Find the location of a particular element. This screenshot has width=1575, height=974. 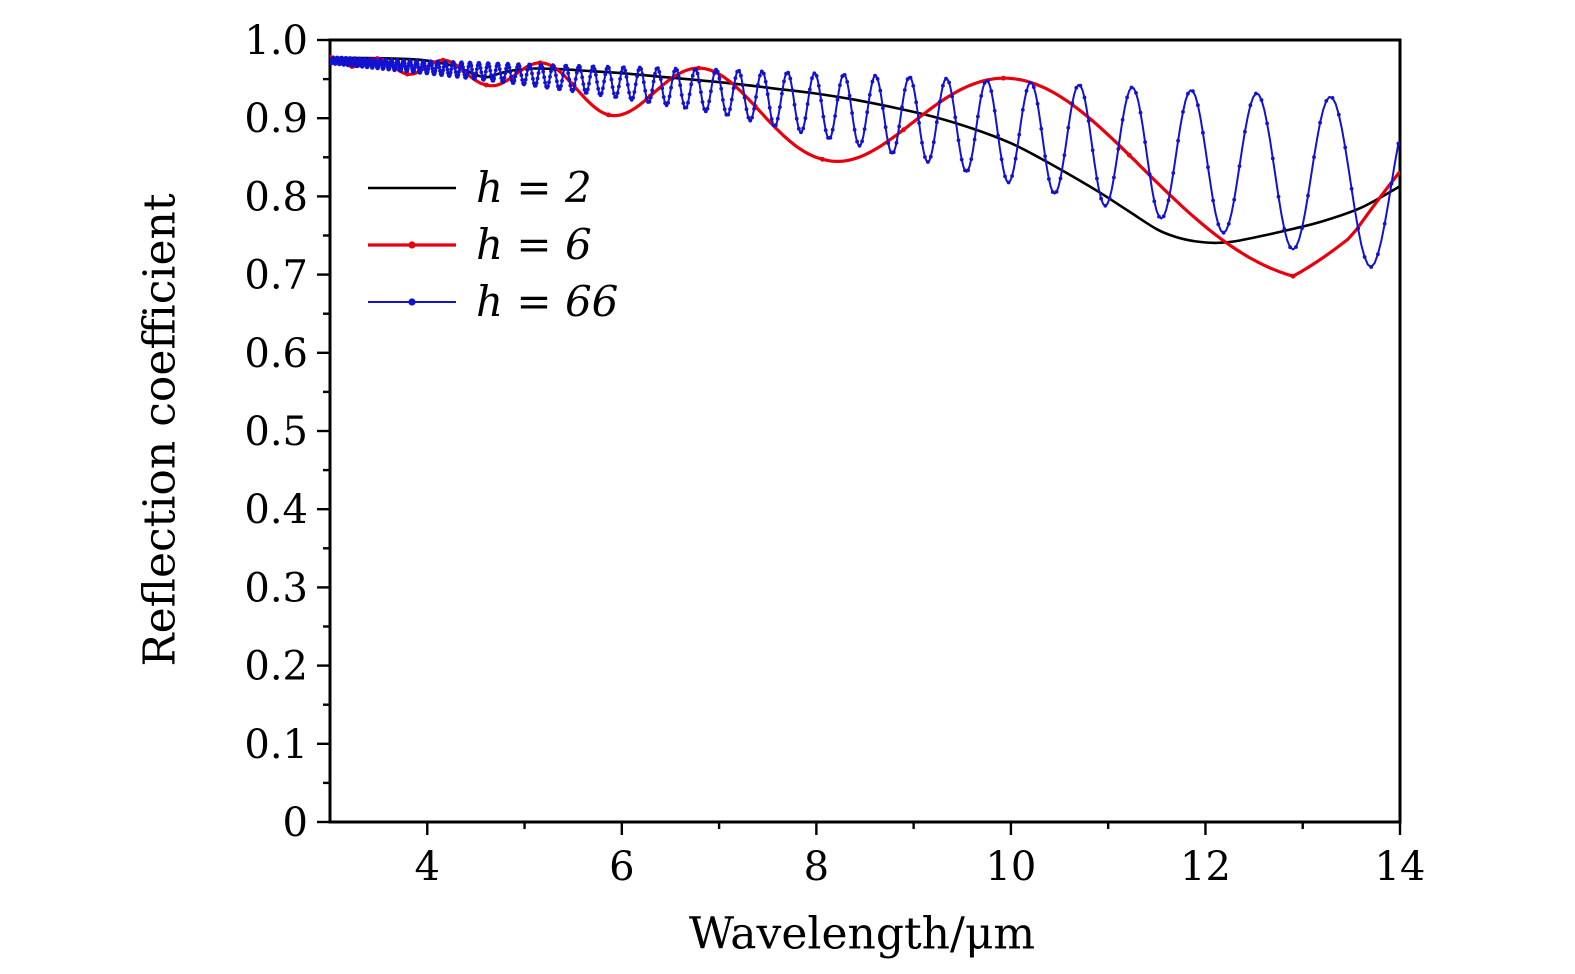

legend-item: h = 66 is located at coordinates (493, 301).